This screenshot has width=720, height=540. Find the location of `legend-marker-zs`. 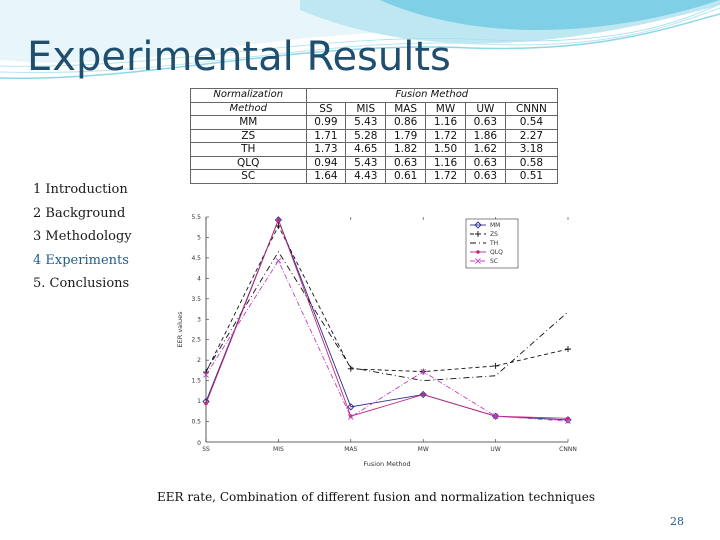

legend-marker-zs is located at coordinates (478, 234).